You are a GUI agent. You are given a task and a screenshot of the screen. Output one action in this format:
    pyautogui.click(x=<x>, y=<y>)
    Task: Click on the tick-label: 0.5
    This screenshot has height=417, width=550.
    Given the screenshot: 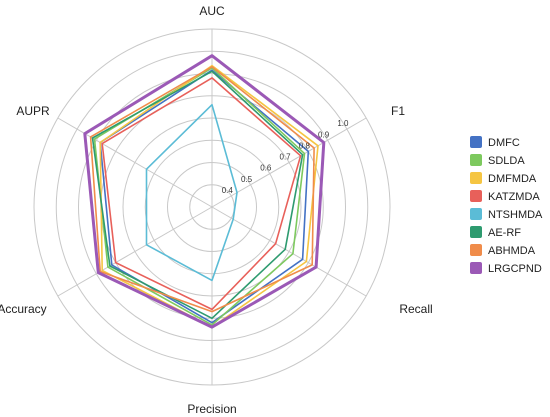 What is the action you would take?
    pyautogui.click(x=247, y=179)
    